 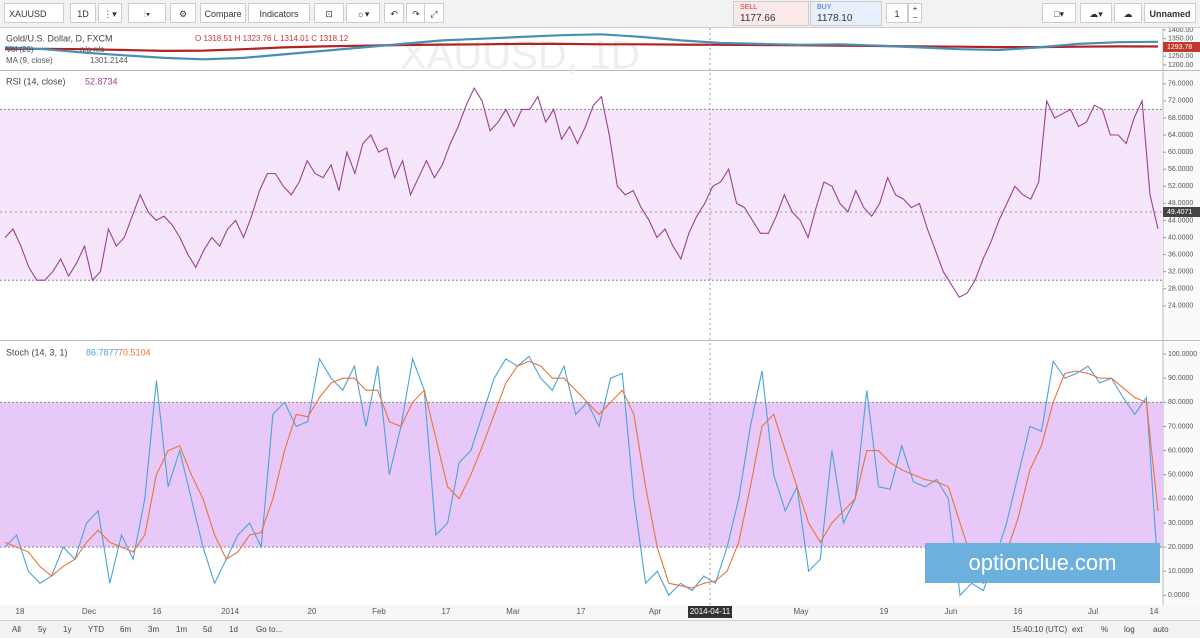 What do you see at coordinates (1059, 13) in the screenshot?
I see `layout-button: □▾` at bounding box center [1059, 13].